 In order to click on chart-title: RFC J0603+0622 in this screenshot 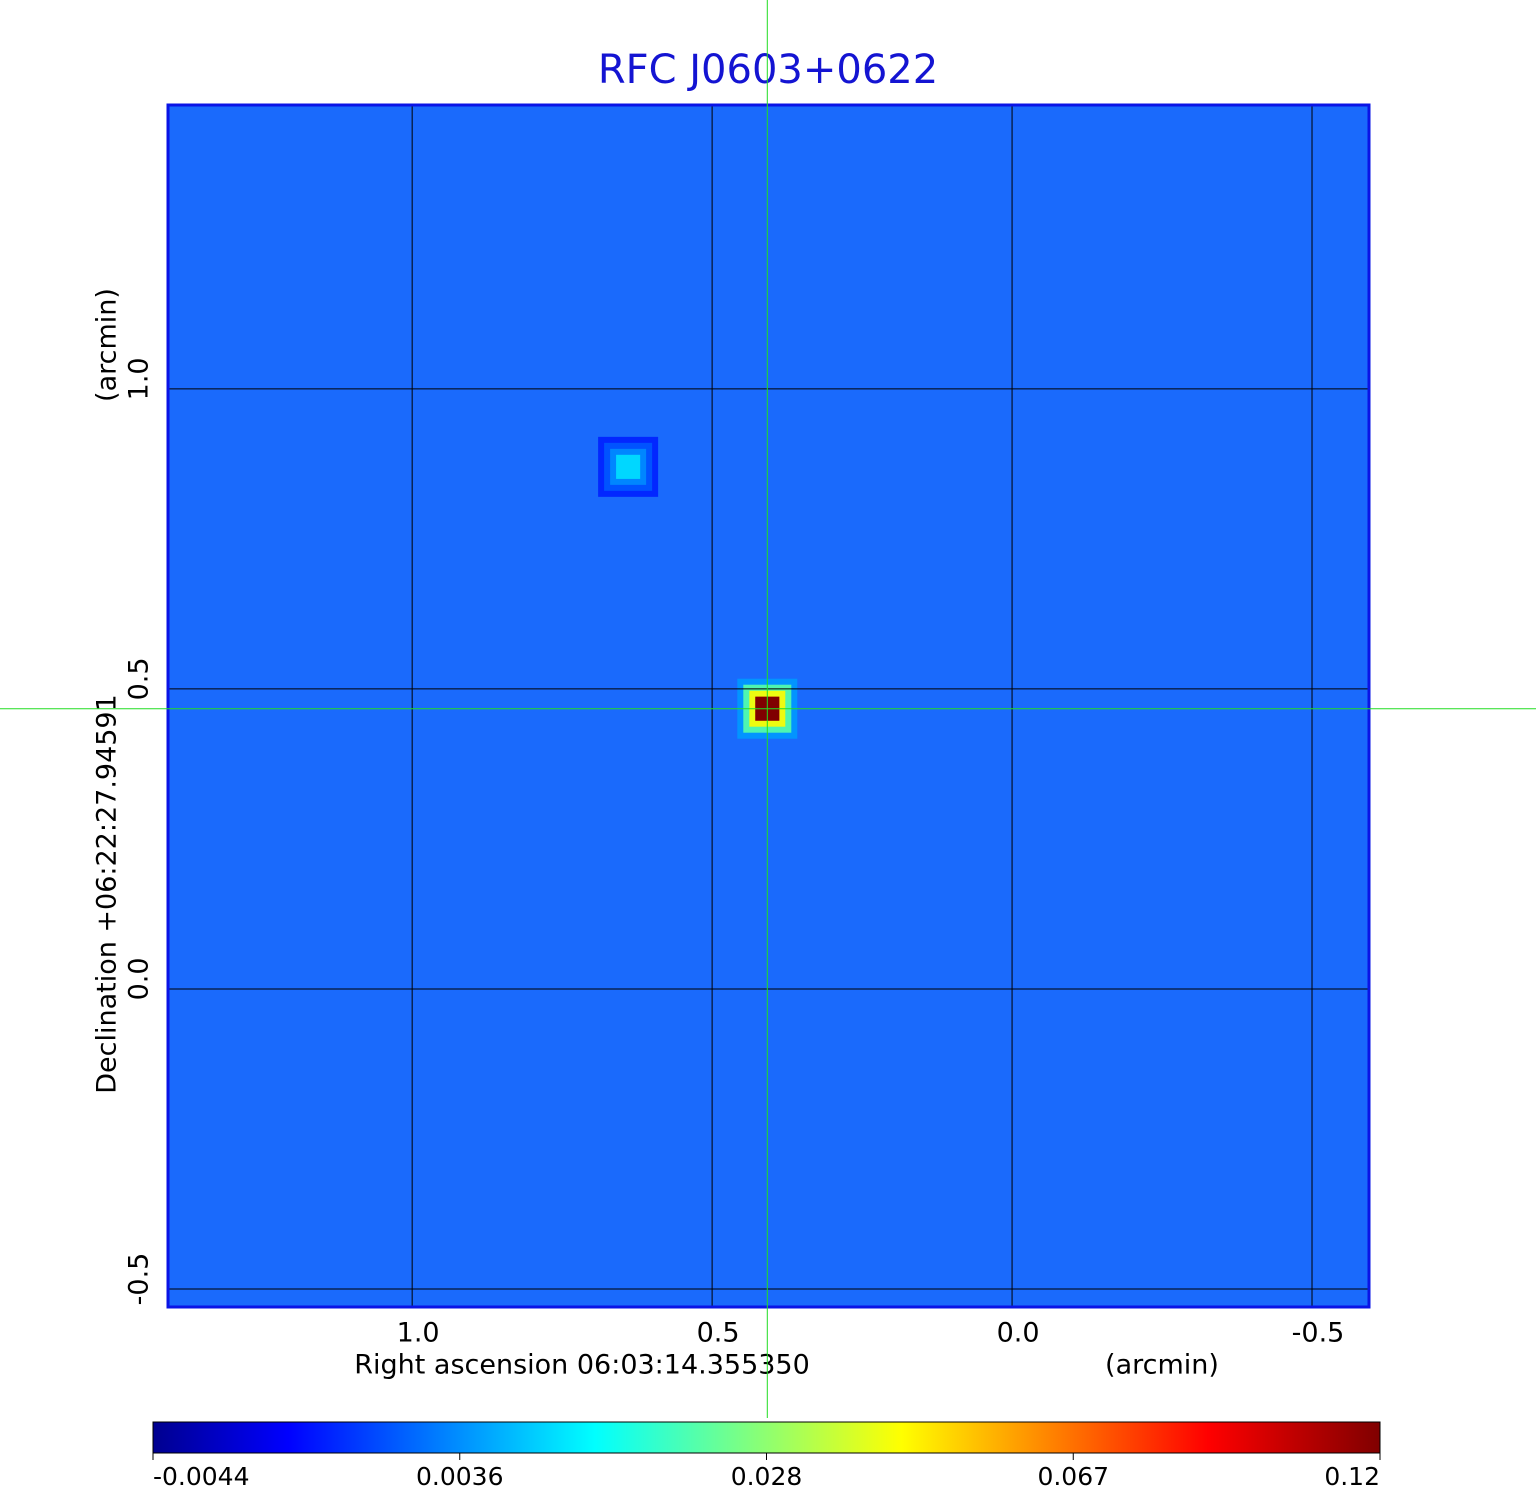, I will do `click(768, 70)`.